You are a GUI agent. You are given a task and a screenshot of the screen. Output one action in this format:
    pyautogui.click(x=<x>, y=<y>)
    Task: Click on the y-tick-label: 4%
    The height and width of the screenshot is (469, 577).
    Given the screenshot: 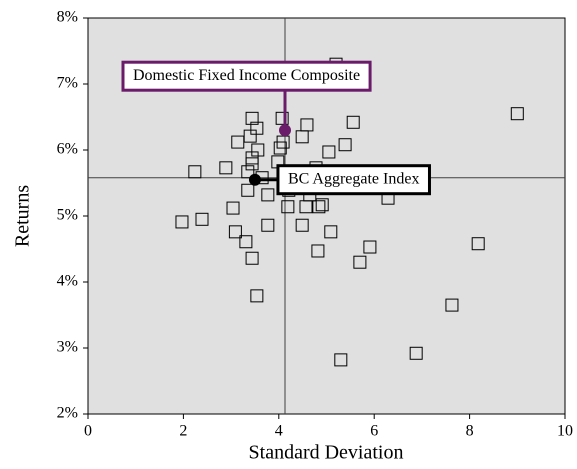 What is the action you would take?
    pyautogui.click(x=67, y=281)
    